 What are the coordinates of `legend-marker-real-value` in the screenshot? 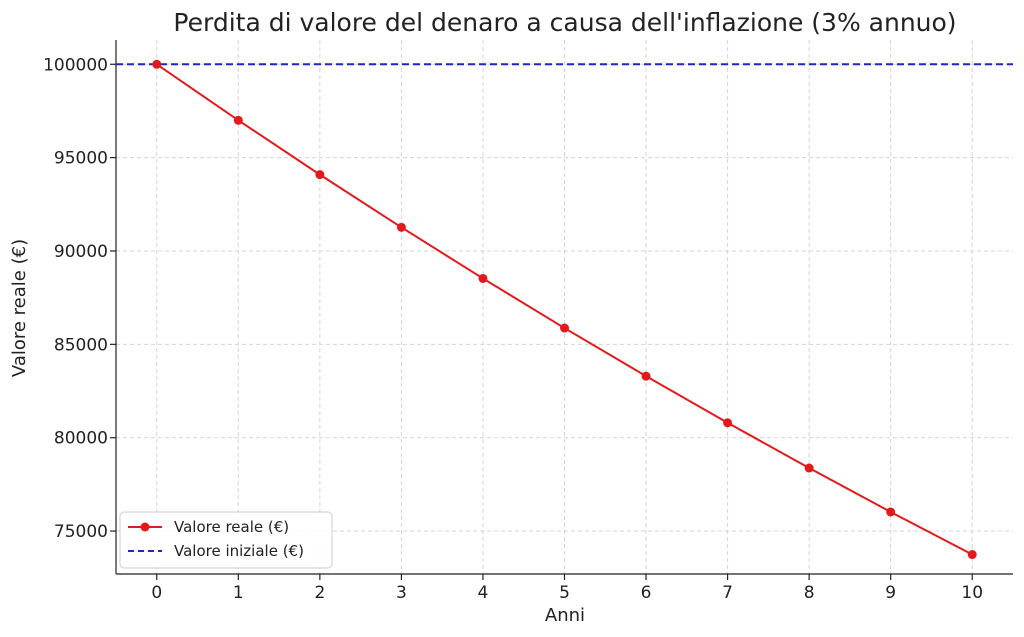 It's located at (145, 527).